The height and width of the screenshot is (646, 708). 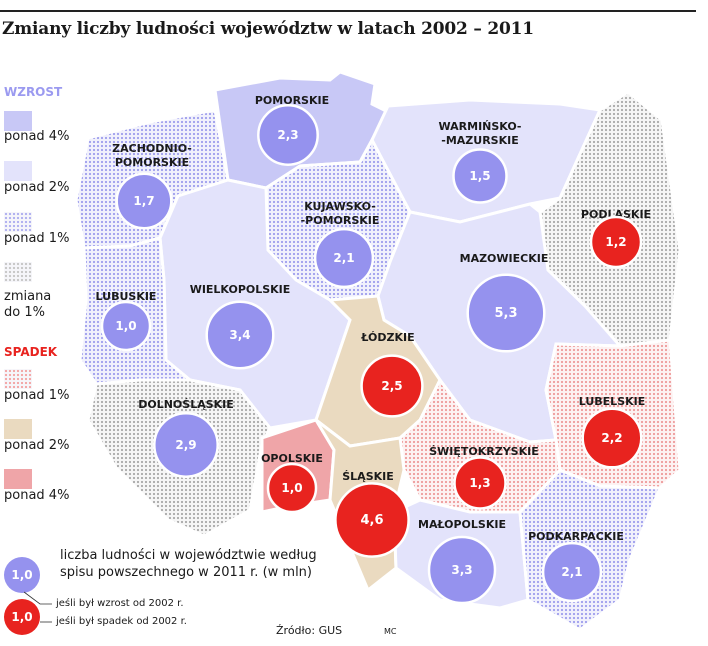 I want to click on region-label-opolskie: OPOLSKIE, so click(x=292, y=458).